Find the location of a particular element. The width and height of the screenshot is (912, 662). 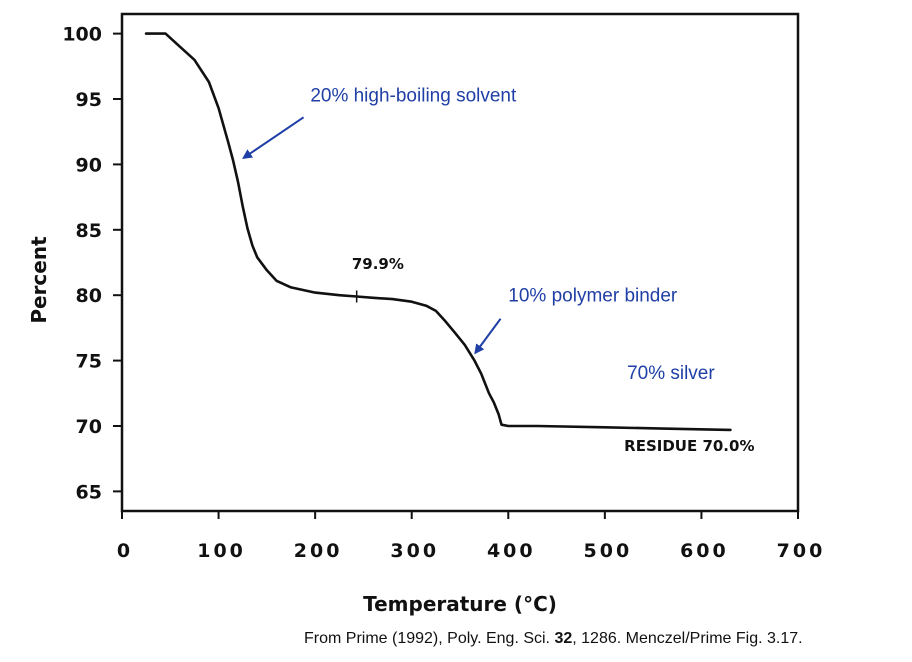

x-tick-label-600: 600 is located at coordinates (704, 551).